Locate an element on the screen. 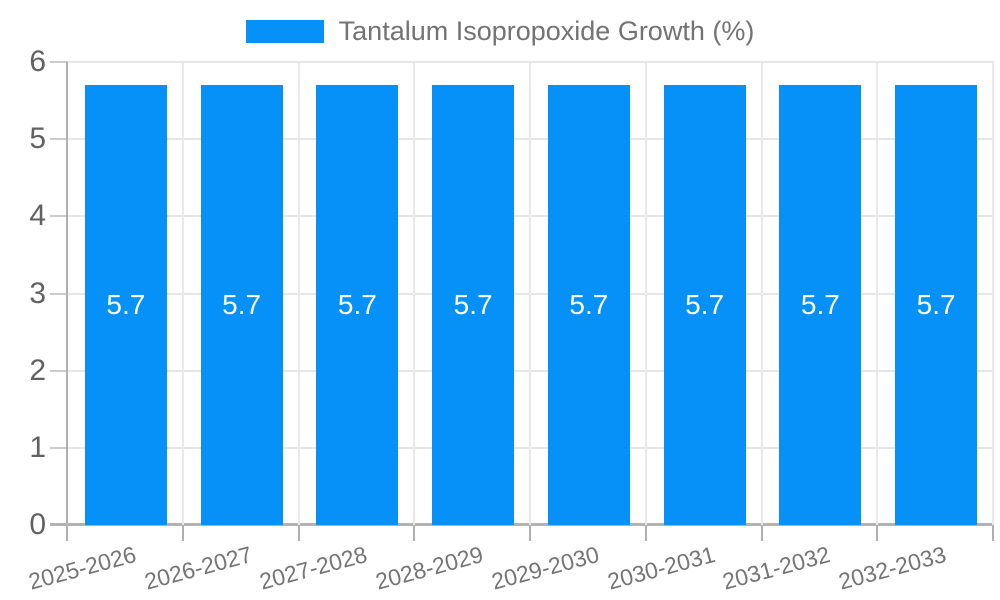 The image size is (1000, 600). bar-2026-2027 is located at coordinates (241, 305).